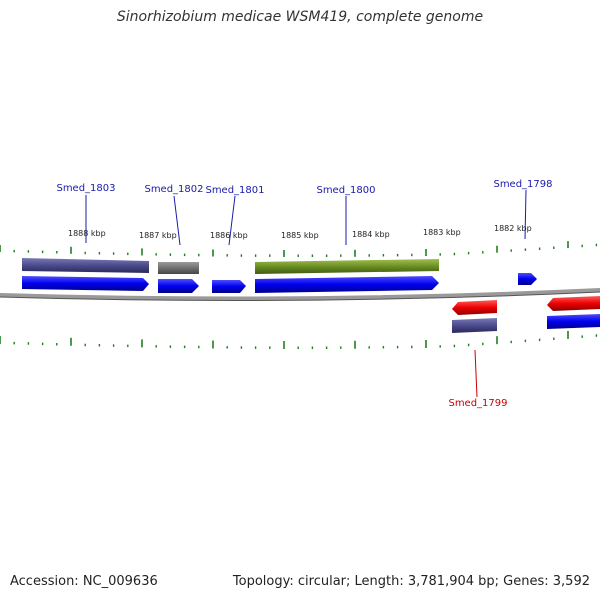 This screenshot has width=600, height=600. I want to click on gene-label-smed-1798: Smed_1798, so click(522, 184).